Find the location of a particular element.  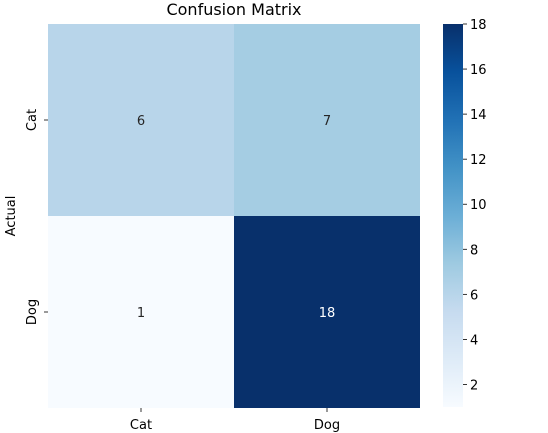

colorbar-tick-label: 8 is located at coordinates (474, 250).